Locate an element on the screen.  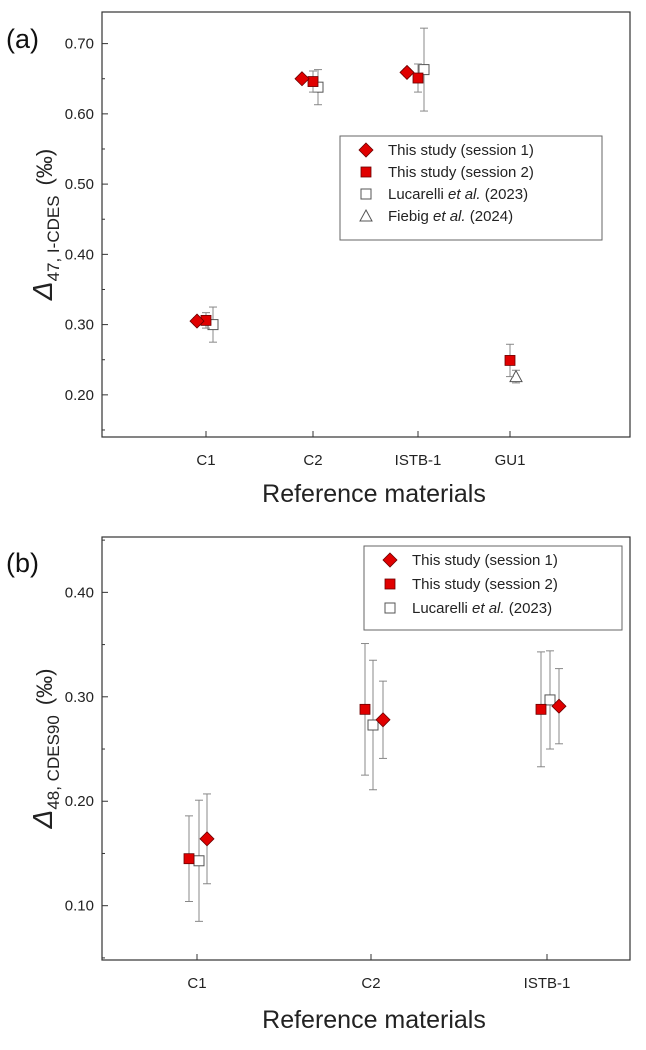
y-axis-title: Δ48, CDES90 (‰) is located at coordinates (45, 749).